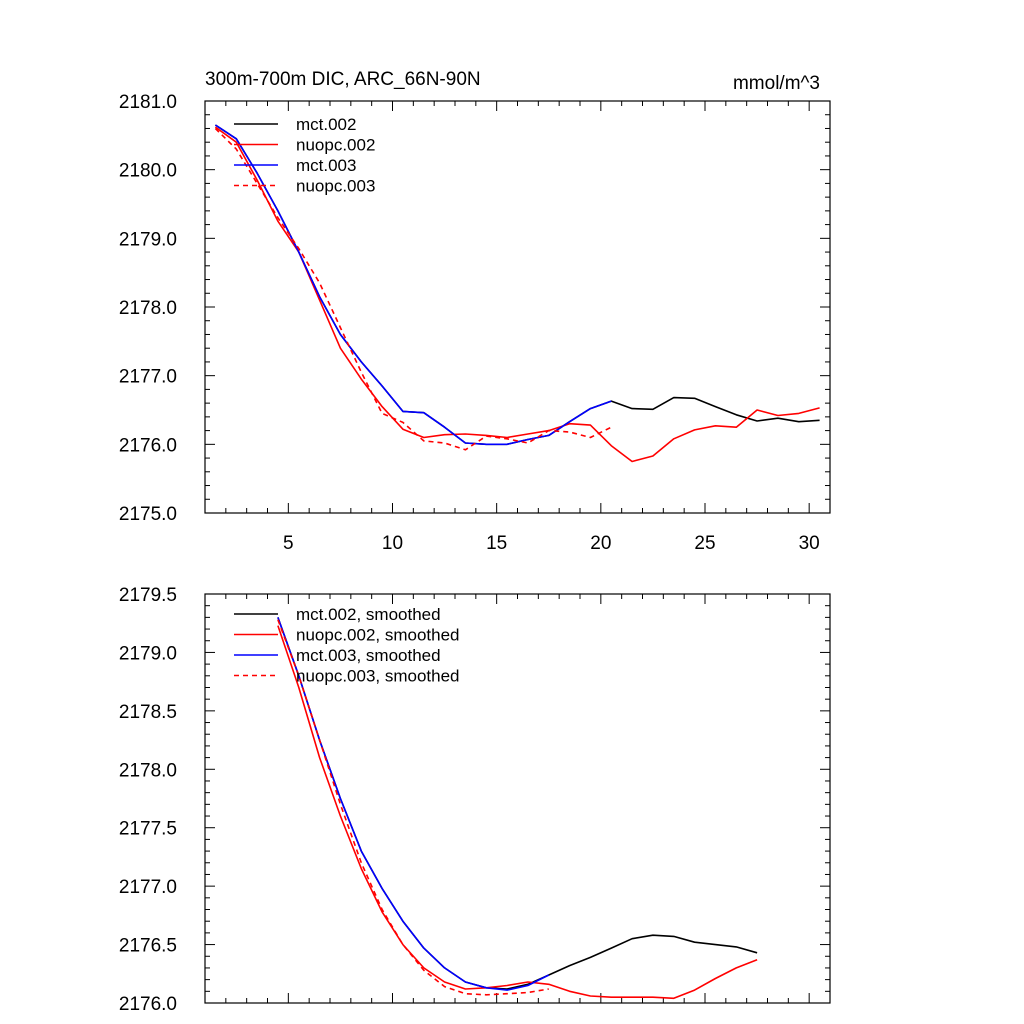 The image size is (1024, 1024). I want to click on legend-label-0: mct.002, smoothed, so click(368, 614).